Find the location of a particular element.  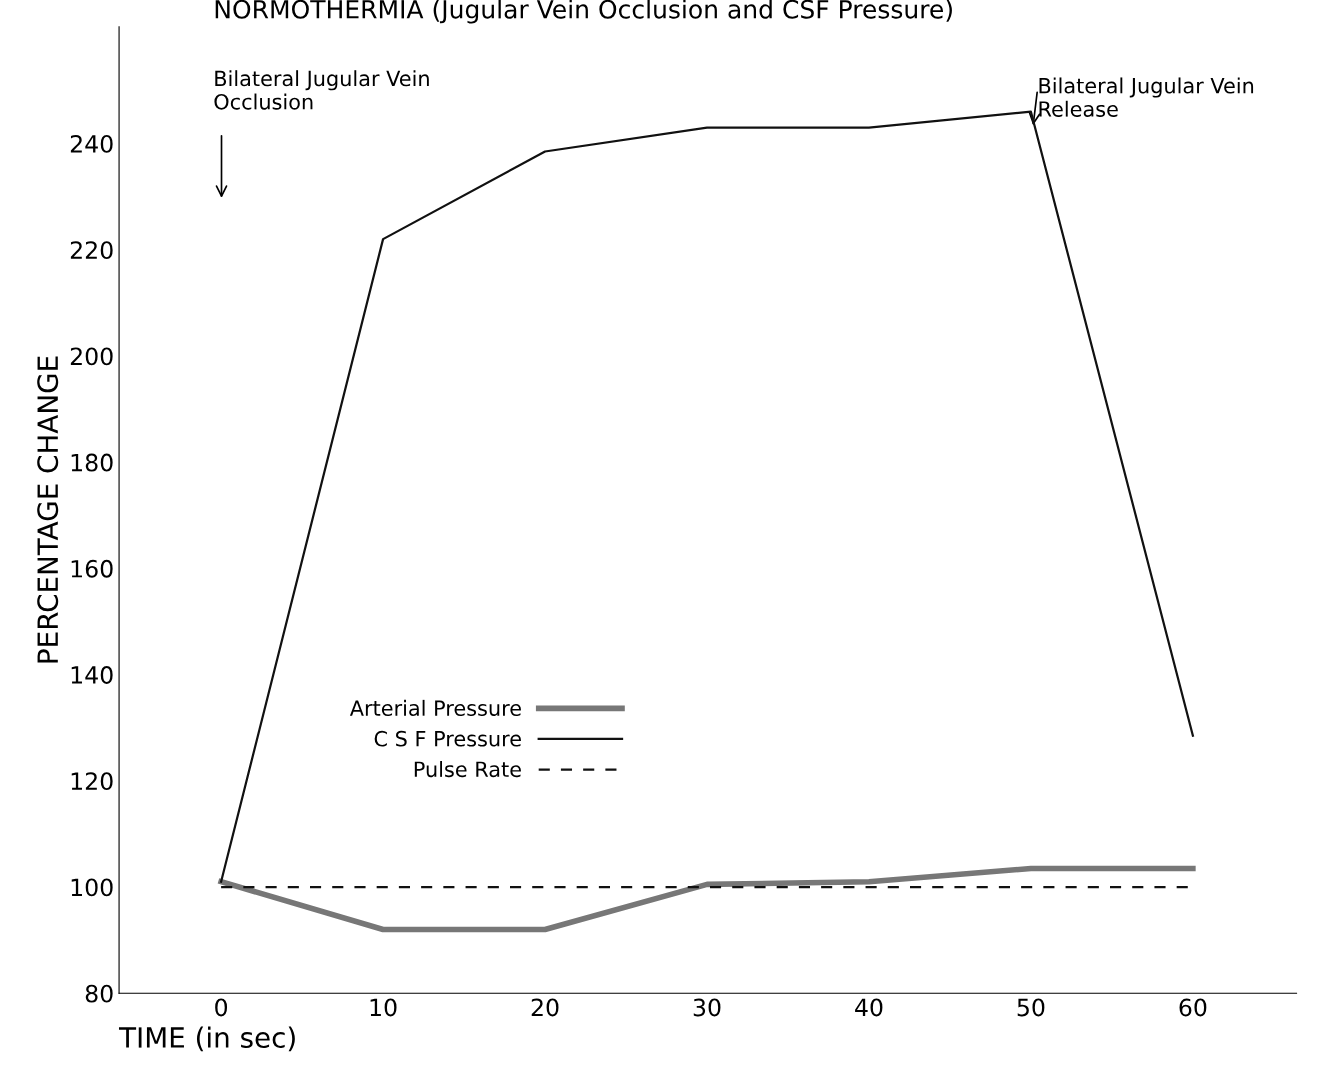

annotation: Bilateral Jugular Vein Occlusion is located at coordinates (321, 90).